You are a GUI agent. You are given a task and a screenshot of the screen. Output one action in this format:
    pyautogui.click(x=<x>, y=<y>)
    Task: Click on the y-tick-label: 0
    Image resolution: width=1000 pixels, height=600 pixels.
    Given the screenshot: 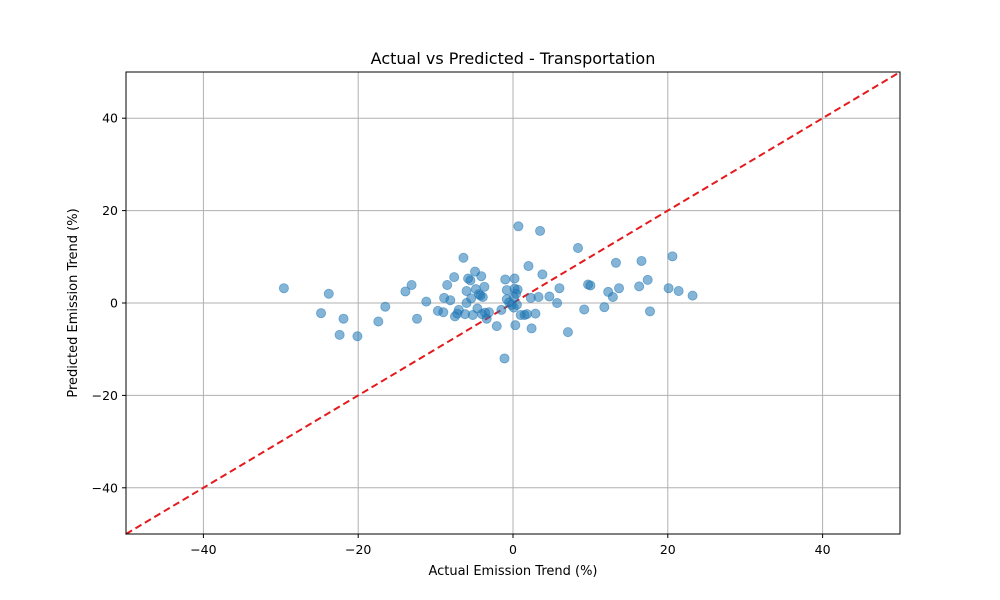 What is the action you would take?
    pyautogui.click(x=114, y=303)
    